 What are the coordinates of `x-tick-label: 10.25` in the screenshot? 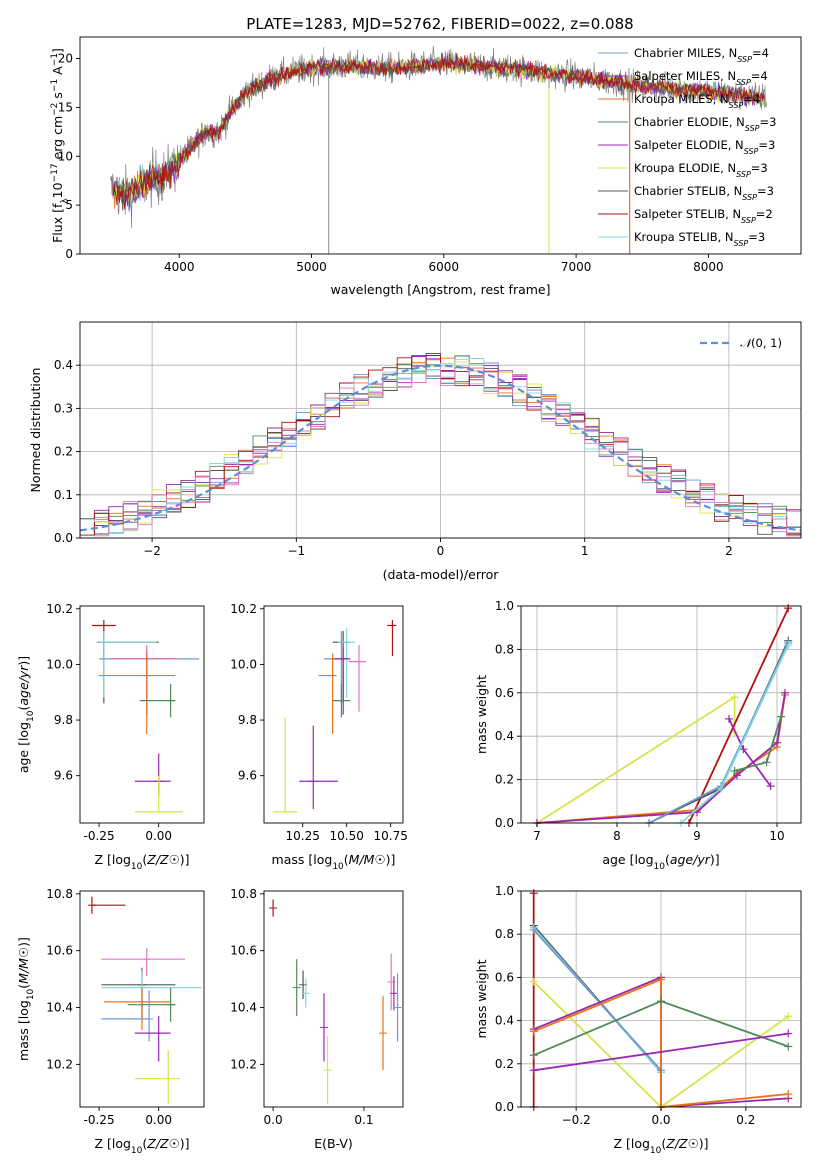 It's located at (303, 836).